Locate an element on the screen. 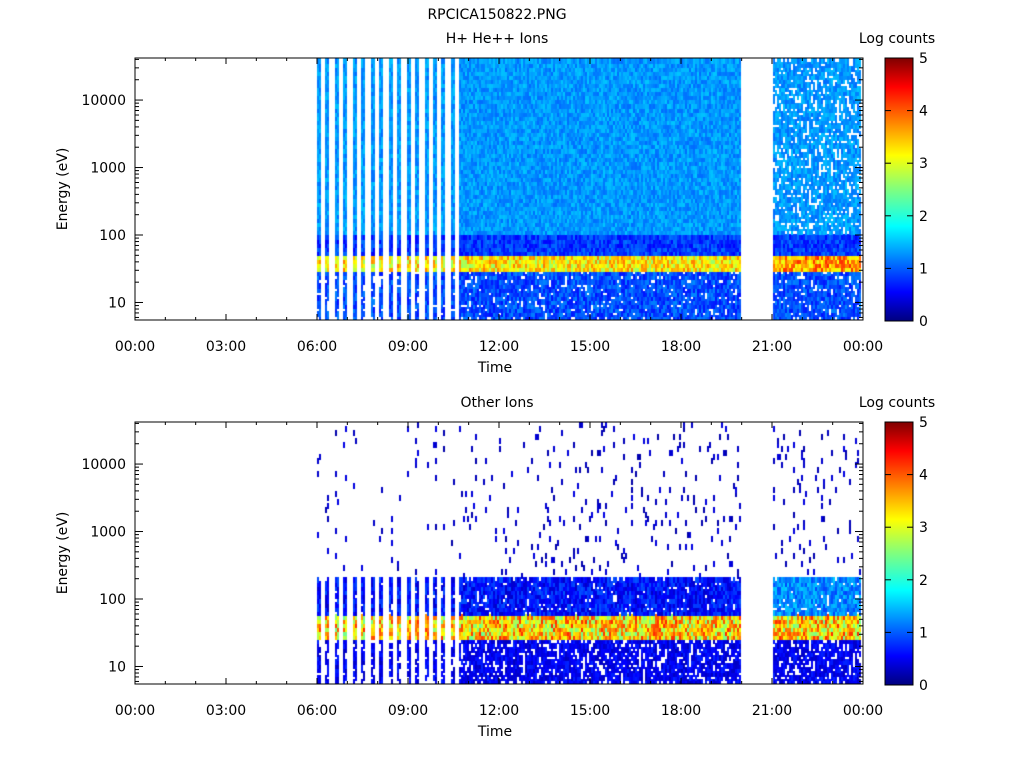 The width and height of the screenshot is (1024, 768). figure-title: RPCICA150822.PNG is located at coordinates (496, 15).